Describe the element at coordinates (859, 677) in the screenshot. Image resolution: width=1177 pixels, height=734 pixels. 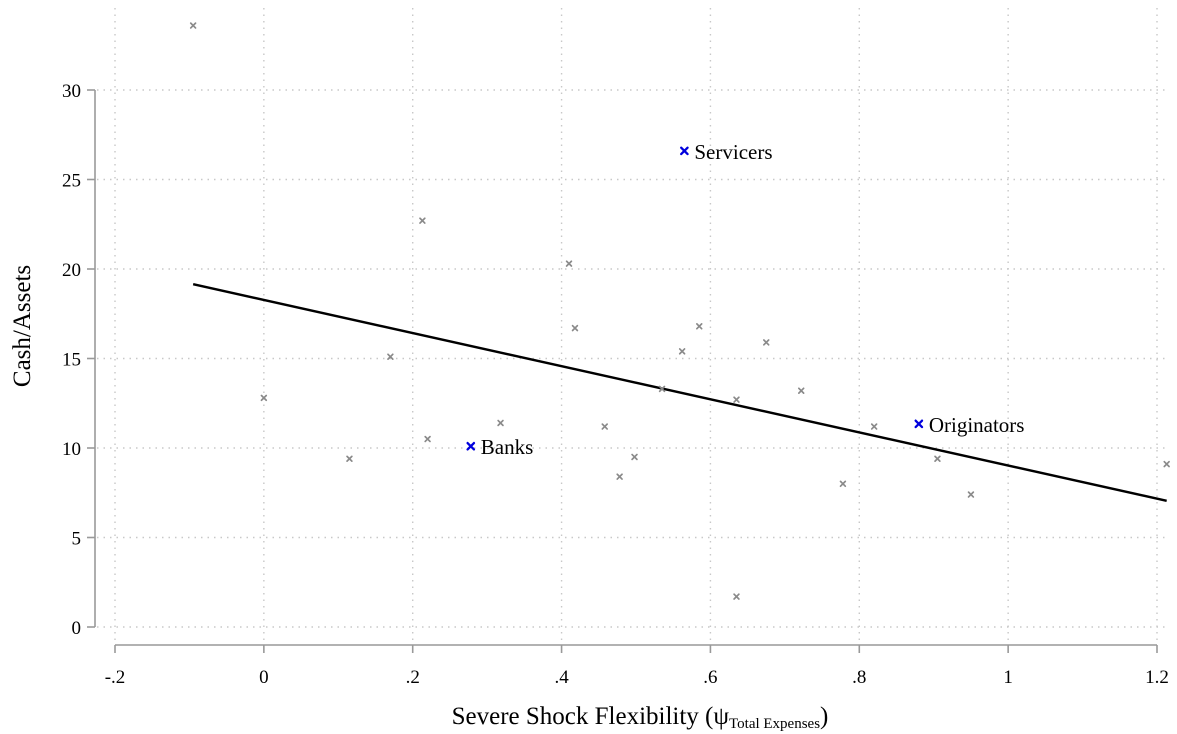
I see `x-tick-label: .8` at that location.